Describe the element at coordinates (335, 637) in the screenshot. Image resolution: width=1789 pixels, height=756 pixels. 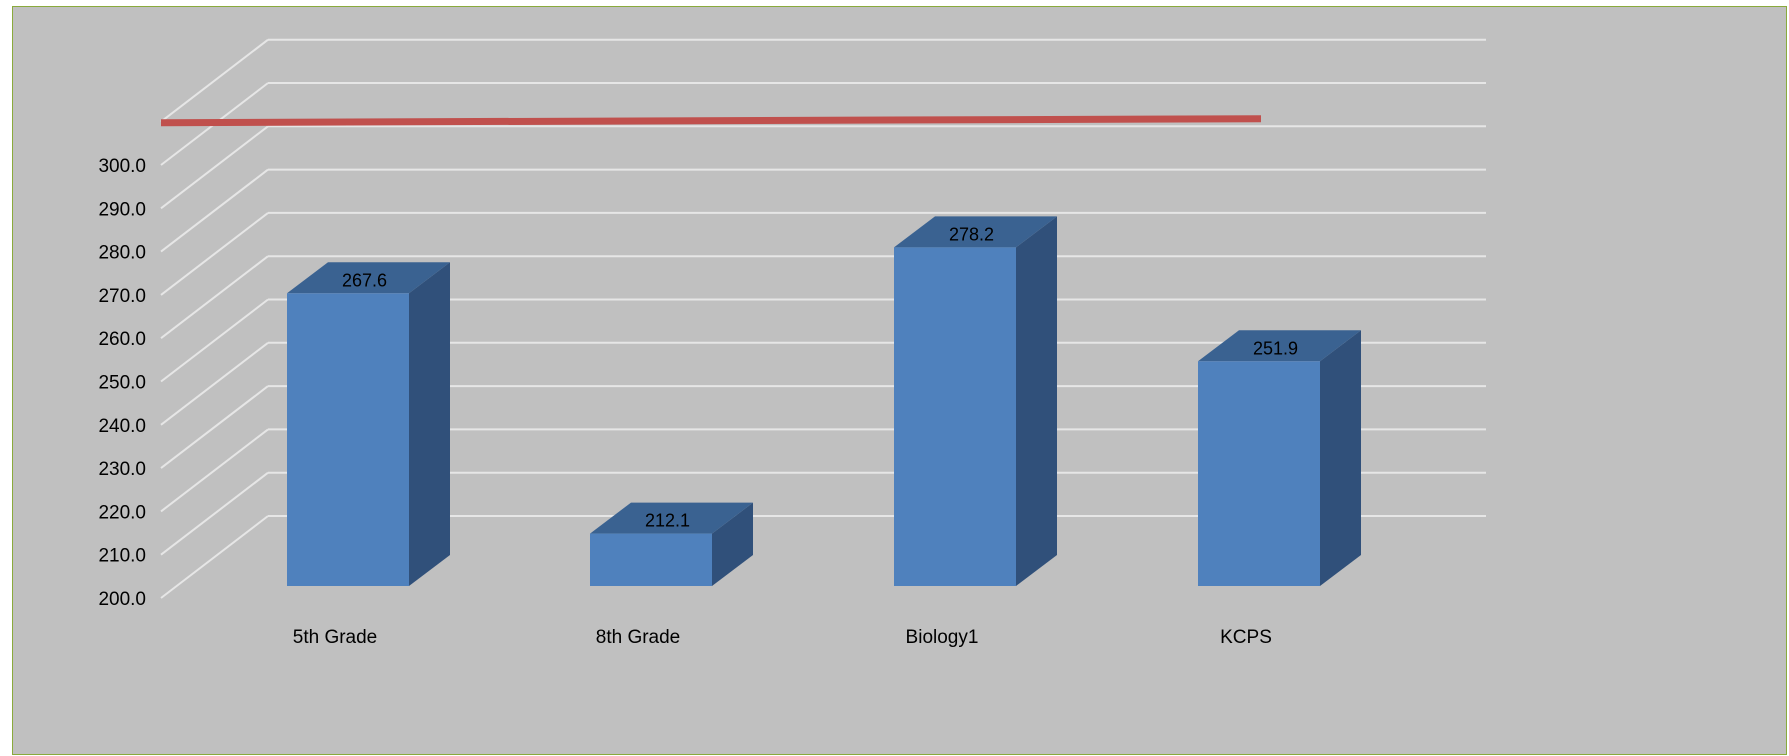
I see `category-label: 5th Grade` at that location.